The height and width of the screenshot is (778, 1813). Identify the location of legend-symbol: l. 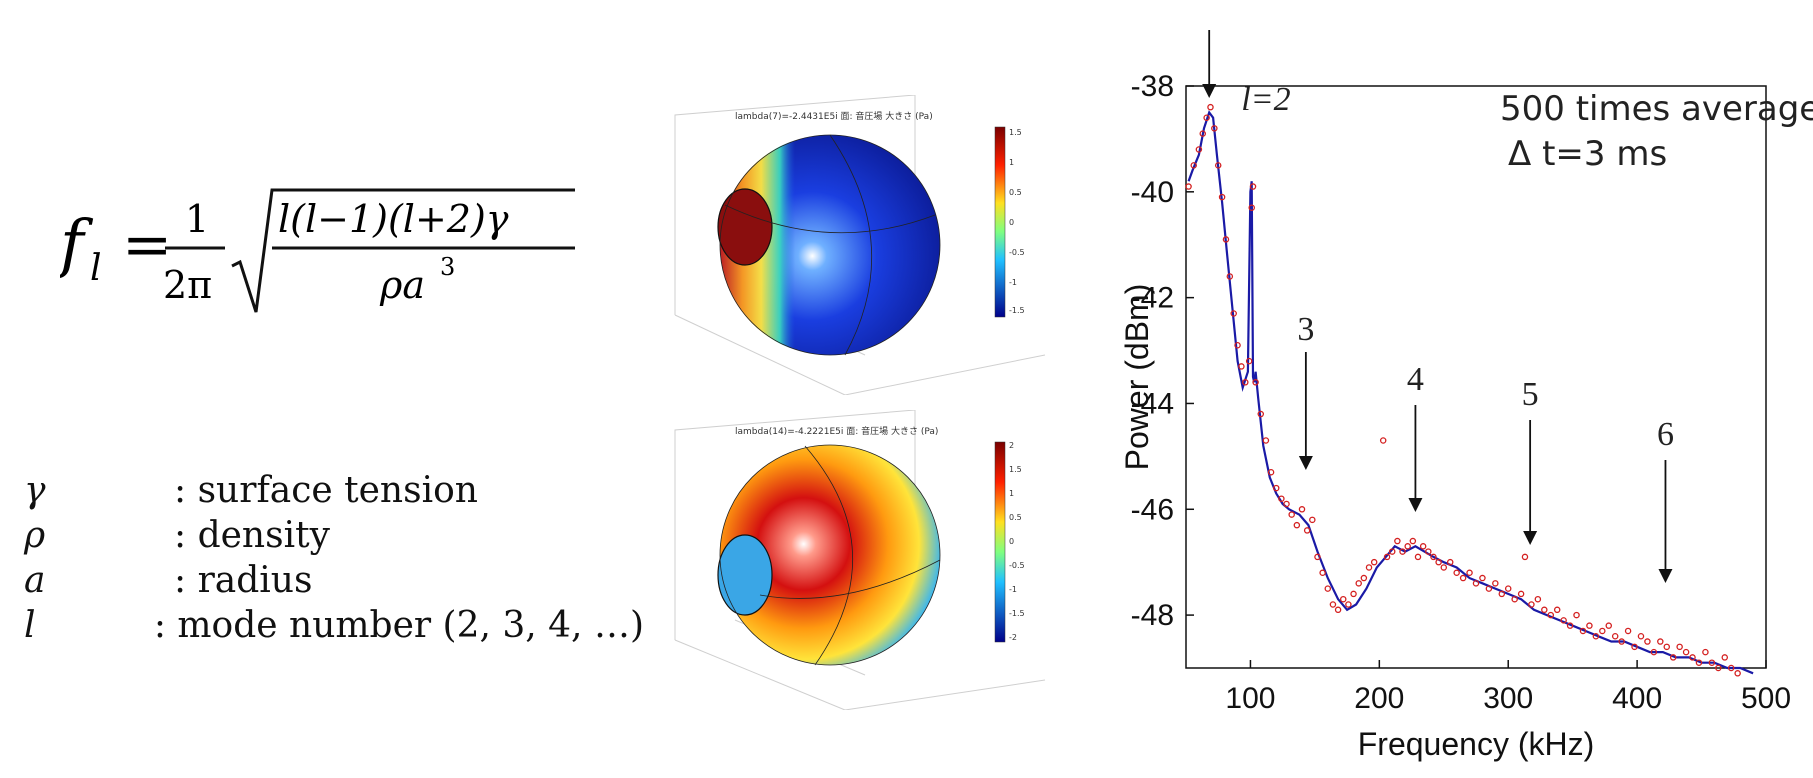
(30, 625).